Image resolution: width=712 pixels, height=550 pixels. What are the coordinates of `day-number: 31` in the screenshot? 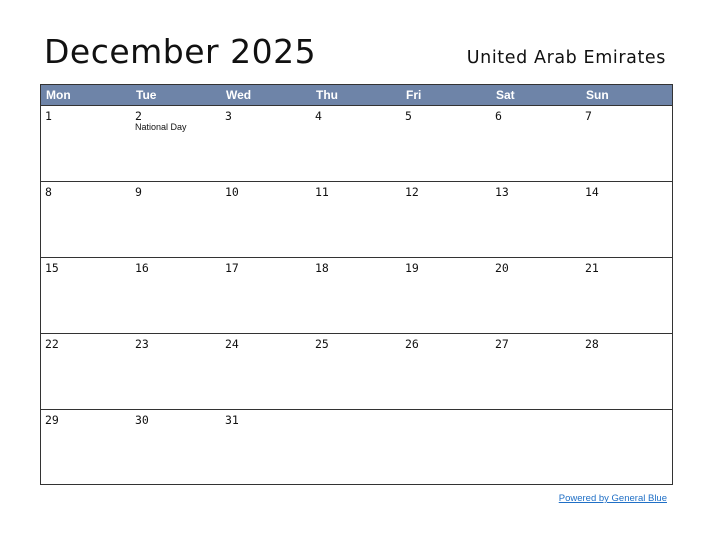 It's located at (232, 420).